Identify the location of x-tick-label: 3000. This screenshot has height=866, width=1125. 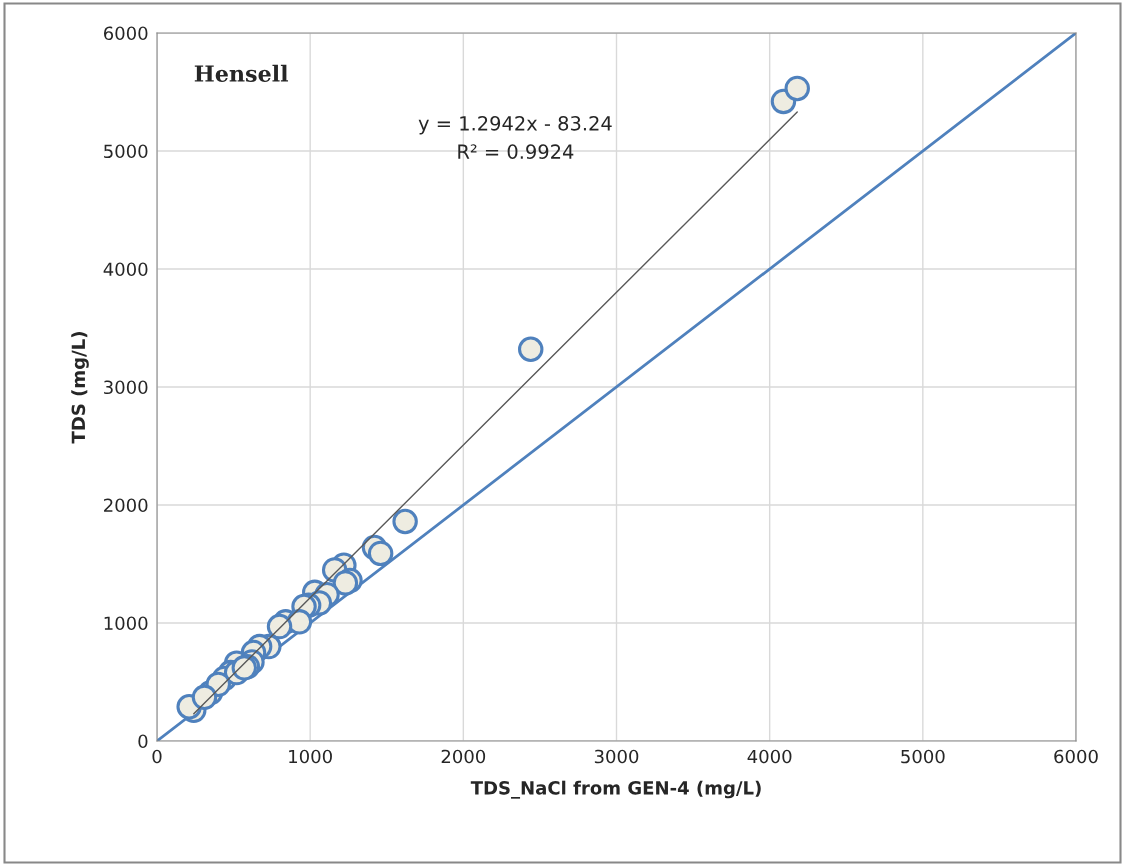
(616, 756).